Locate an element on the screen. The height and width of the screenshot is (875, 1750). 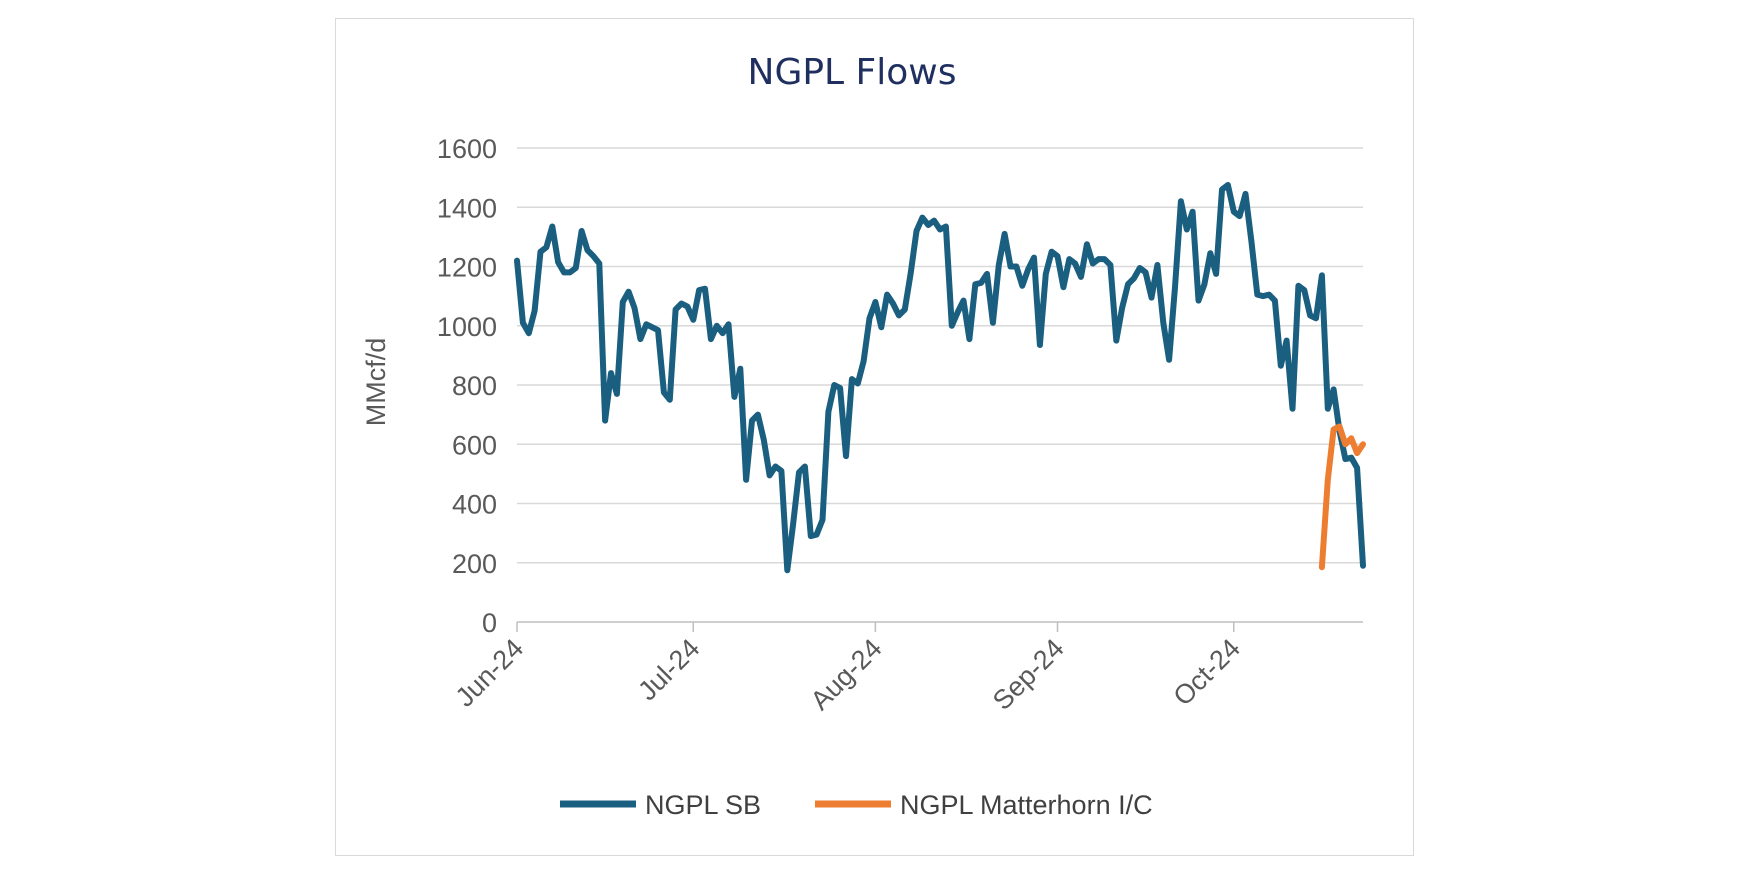
y-tick-label: 1600 is located at coordinates (467, 149).